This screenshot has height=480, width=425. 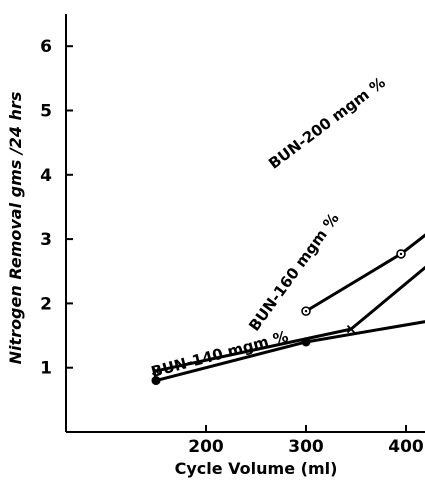 I want to click on y-tick-label: 3, so click(x=46, y=240).